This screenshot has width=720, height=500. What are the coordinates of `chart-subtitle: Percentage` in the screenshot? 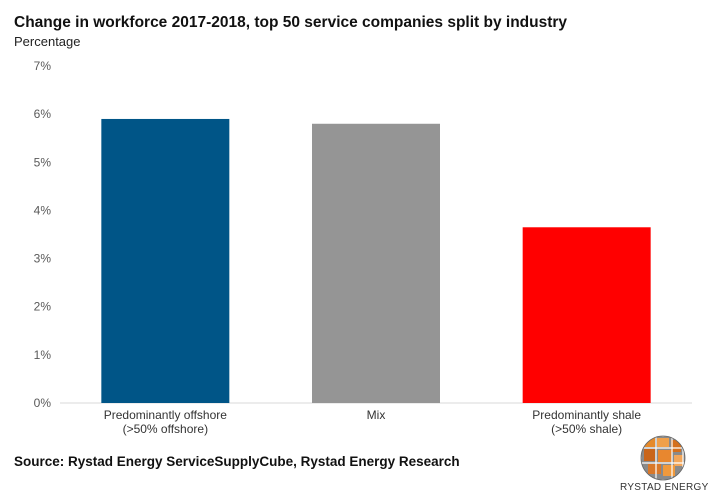 It's located at (47, 41).